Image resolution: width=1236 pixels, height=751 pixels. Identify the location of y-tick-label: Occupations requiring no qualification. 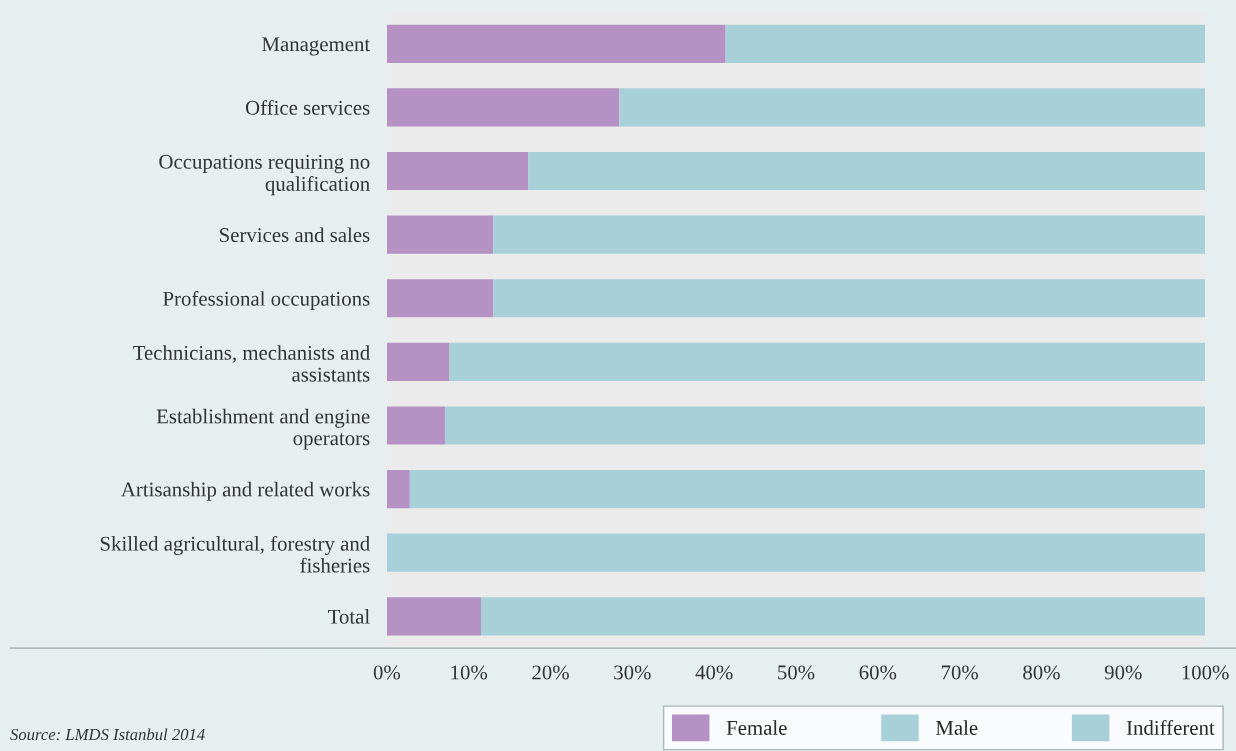
(264, 175).